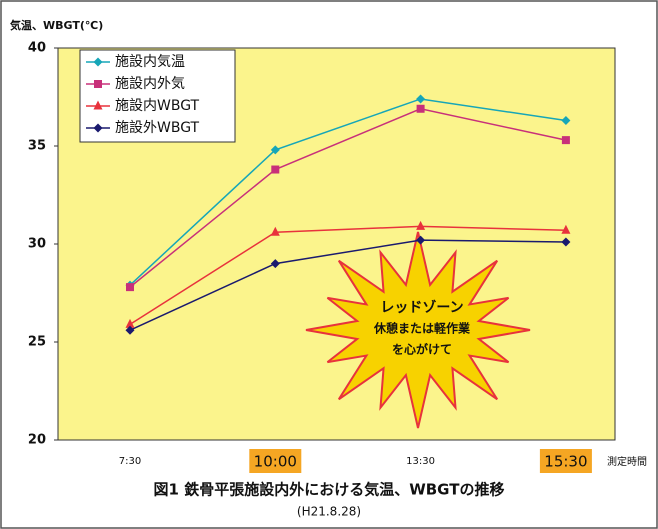 Image resolution: width=658 pixels, height=529 pixels. What do you see at coordinates (56, 25) in the screenshot?
I see `y-axis-label: 気温、WBGT(℃)` at bounding box center [56, 25].